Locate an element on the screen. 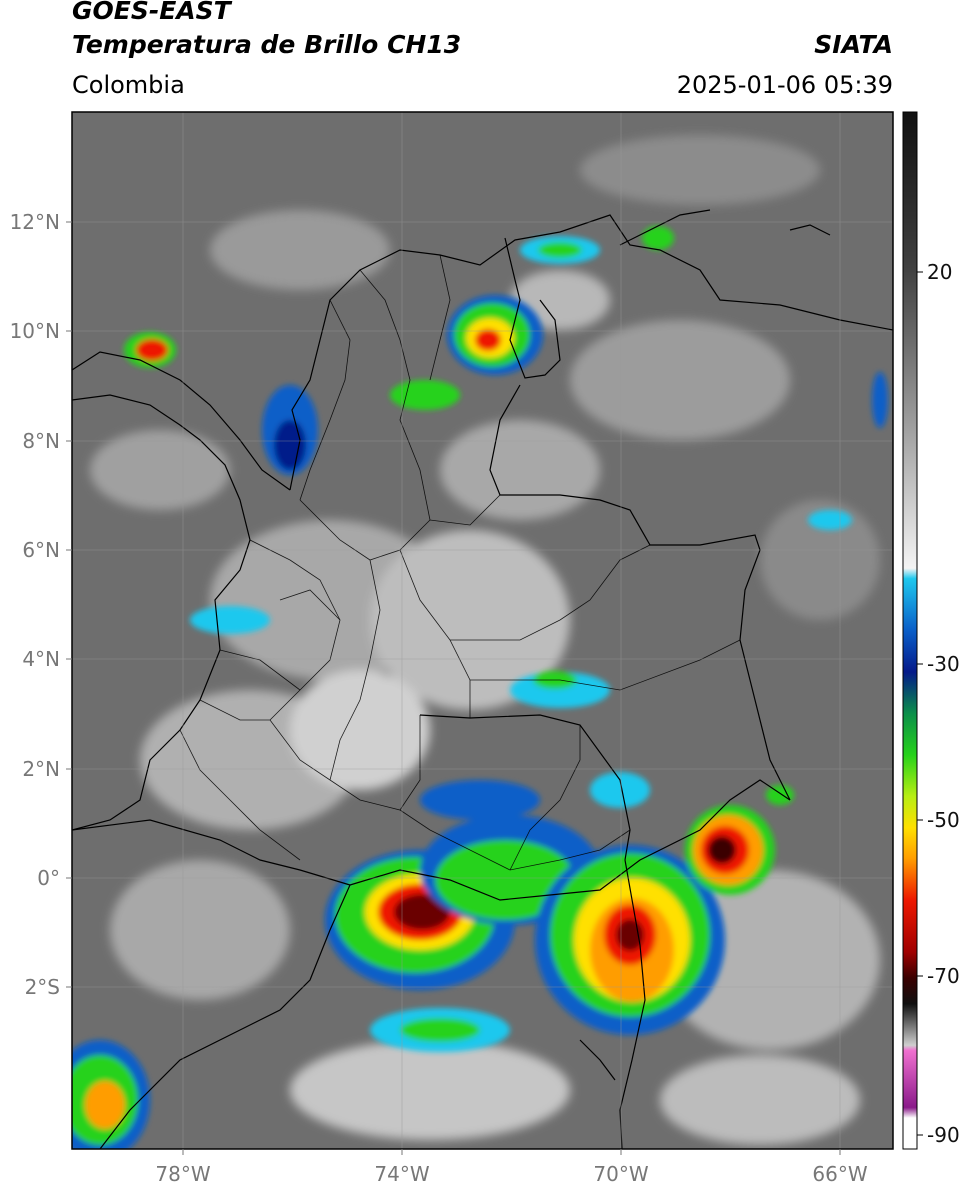 The height and width of the screenshot is (1190, 966). product-title: Temperatura de Brillo CH13 is located at coordinates (267, 44).